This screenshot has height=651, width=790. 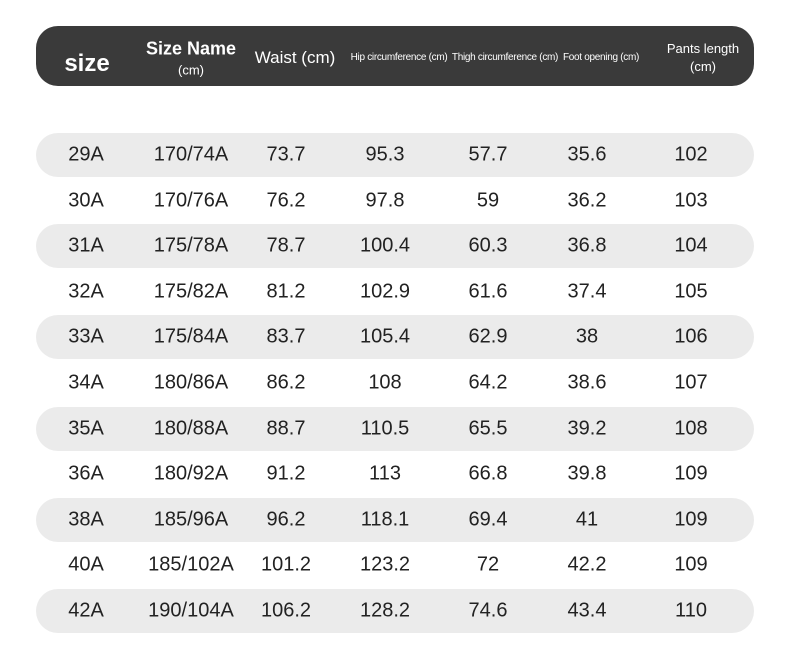 What do you see at coordinates (86, 519) in the screenshot?
I see `table-cell: 38A` at bounding box center [86, 519].